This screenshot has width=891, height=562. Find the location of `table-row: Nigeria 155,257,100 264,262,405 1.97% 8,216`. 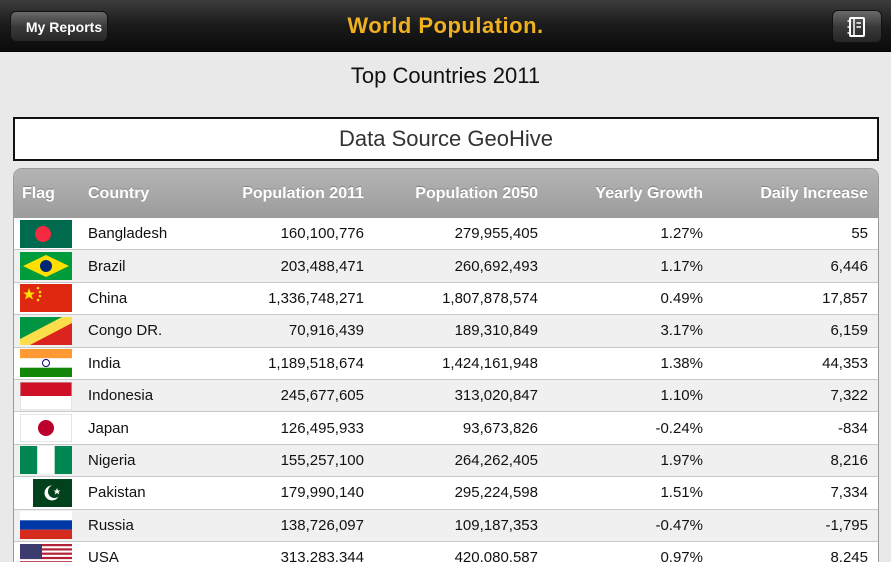

table-row: Nigeria 155,257,100 264,262,405 1.97% 8,216 is located at coordinates (446, 461).